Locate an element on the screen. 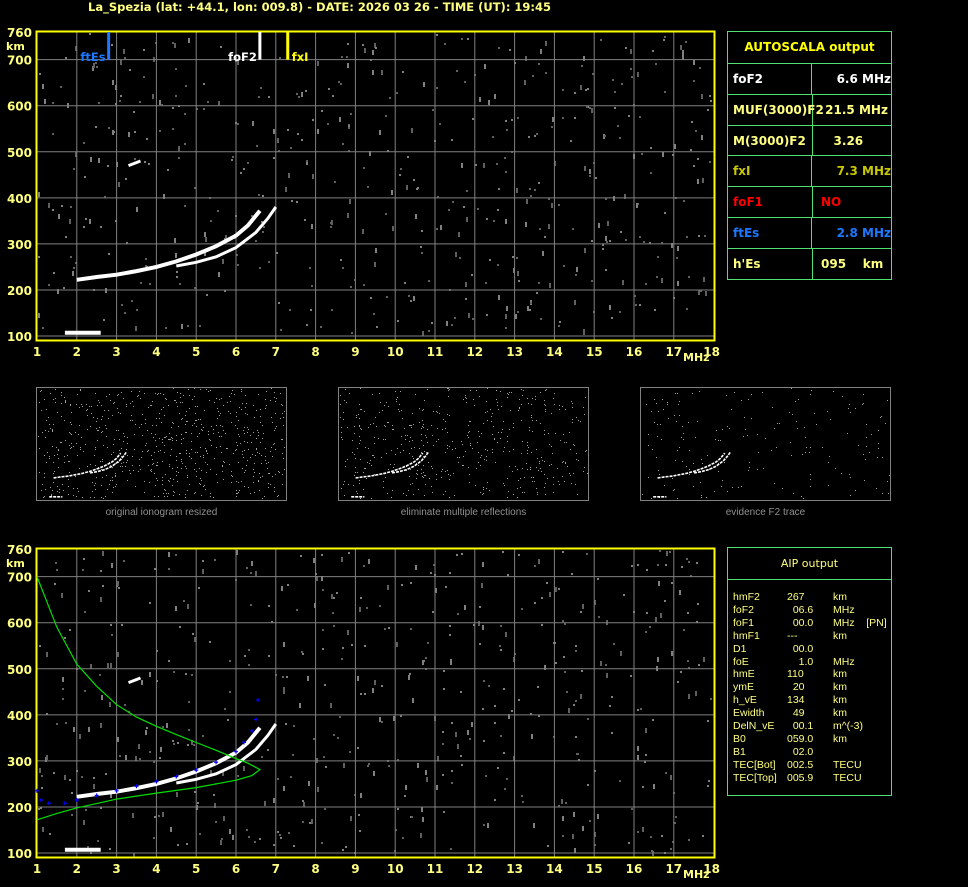 The image size is (968, 887). aip-value: 110 is located at coordinates (795, 674).